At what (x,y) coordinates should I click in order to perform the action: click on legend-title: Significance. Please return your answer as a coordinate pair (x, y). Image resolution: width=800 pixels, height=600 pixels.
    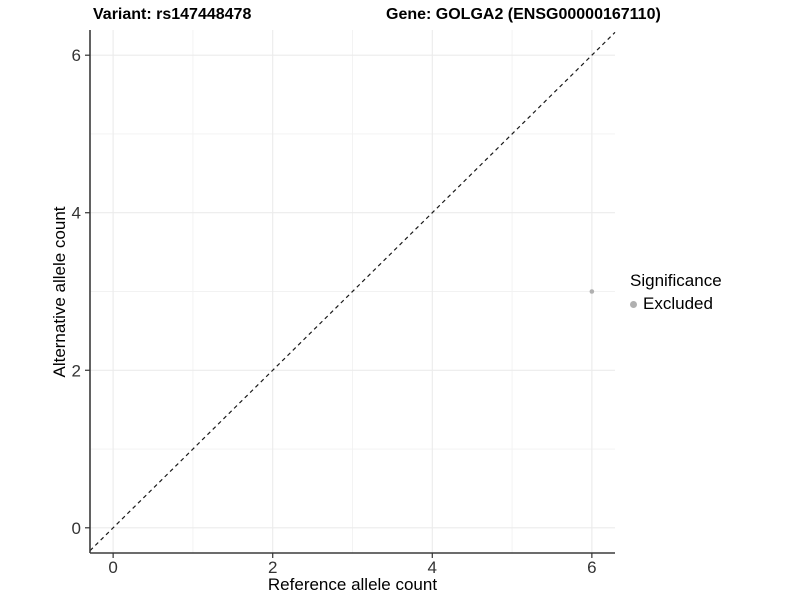
    Looking at the image, I should click on (676, 280).